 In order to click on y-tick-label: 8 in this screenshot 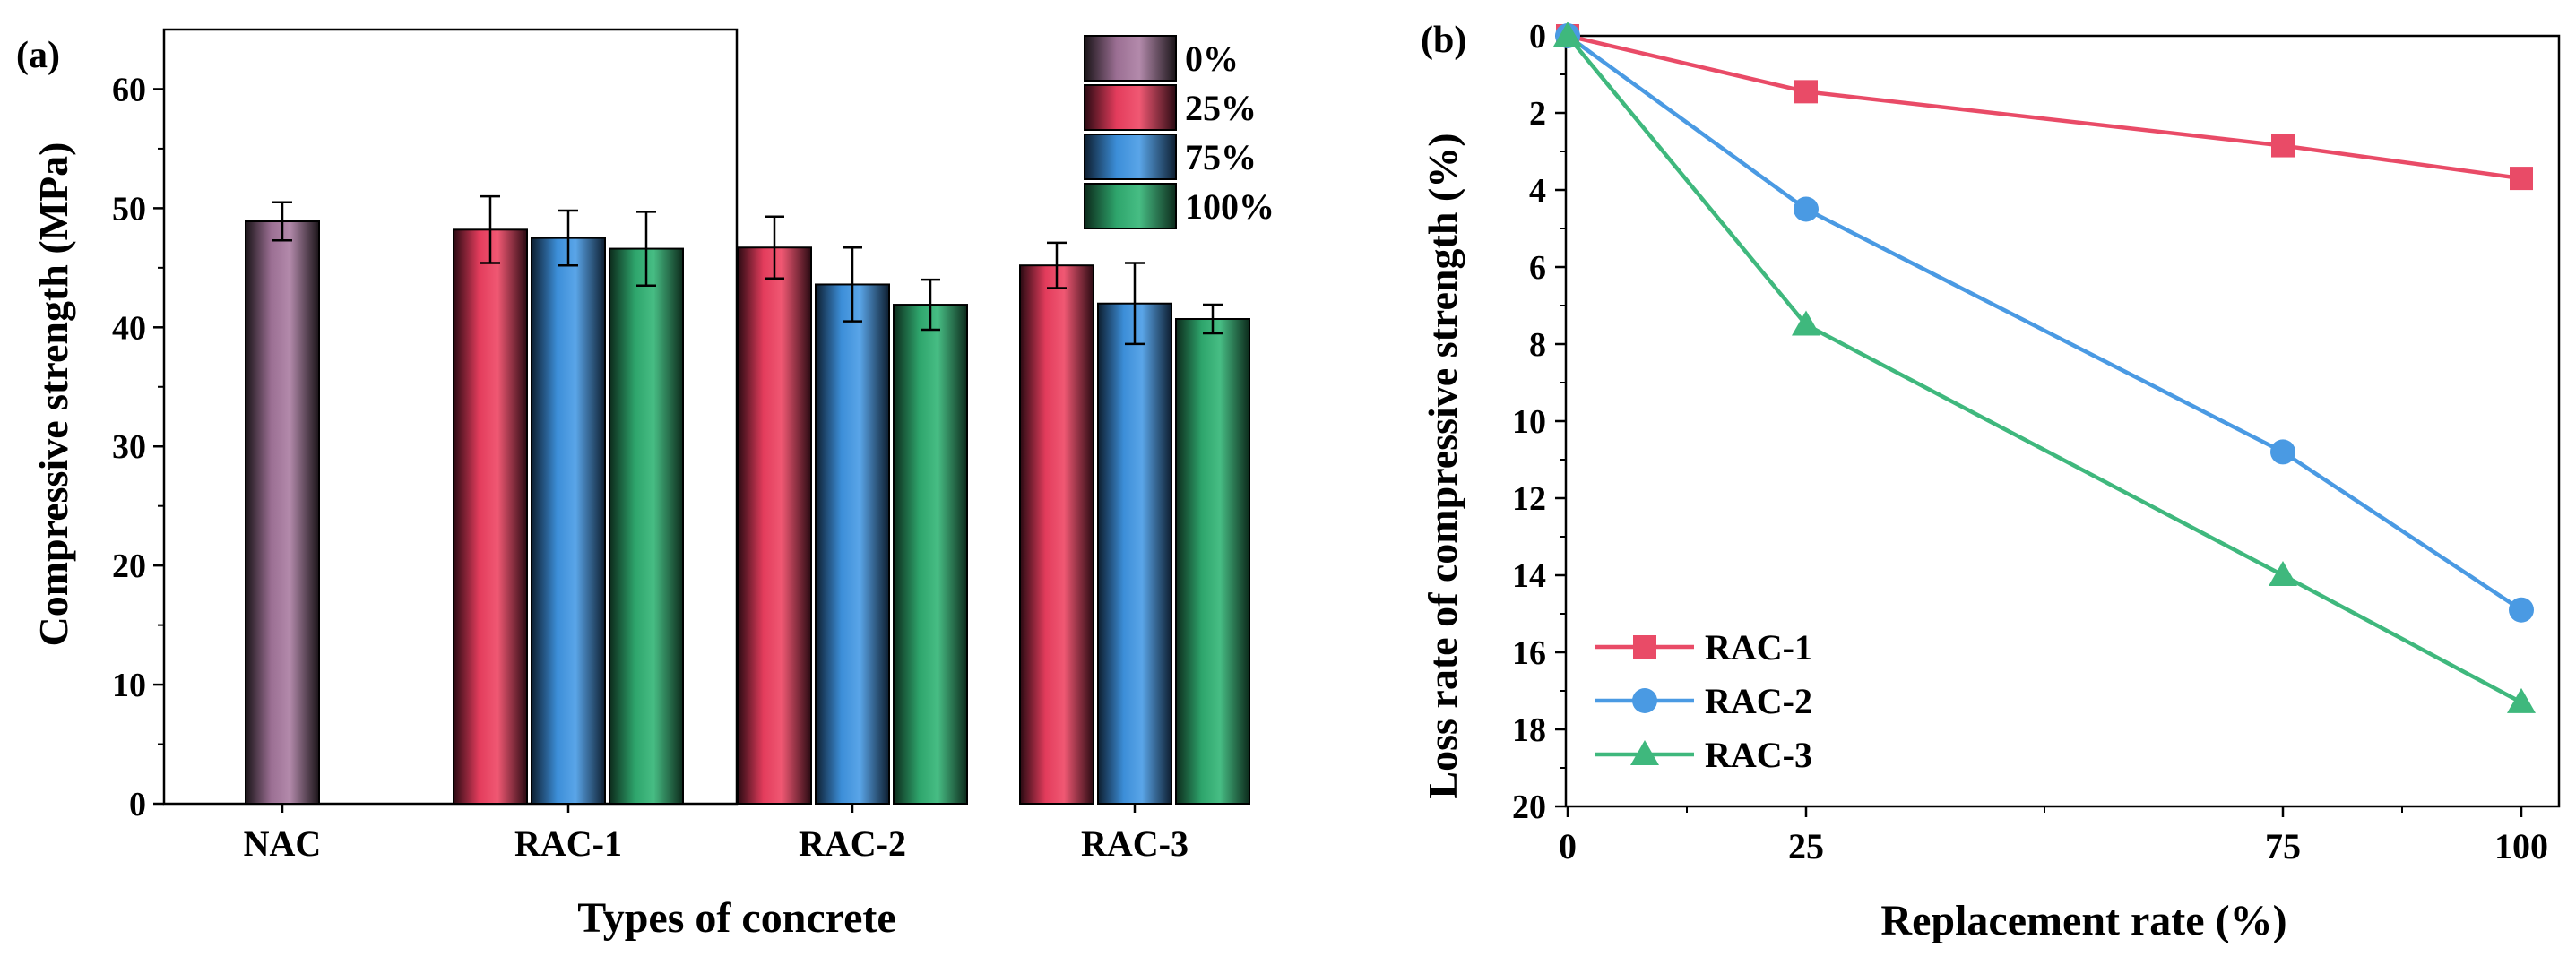, I will do `click(1537, 345)`.